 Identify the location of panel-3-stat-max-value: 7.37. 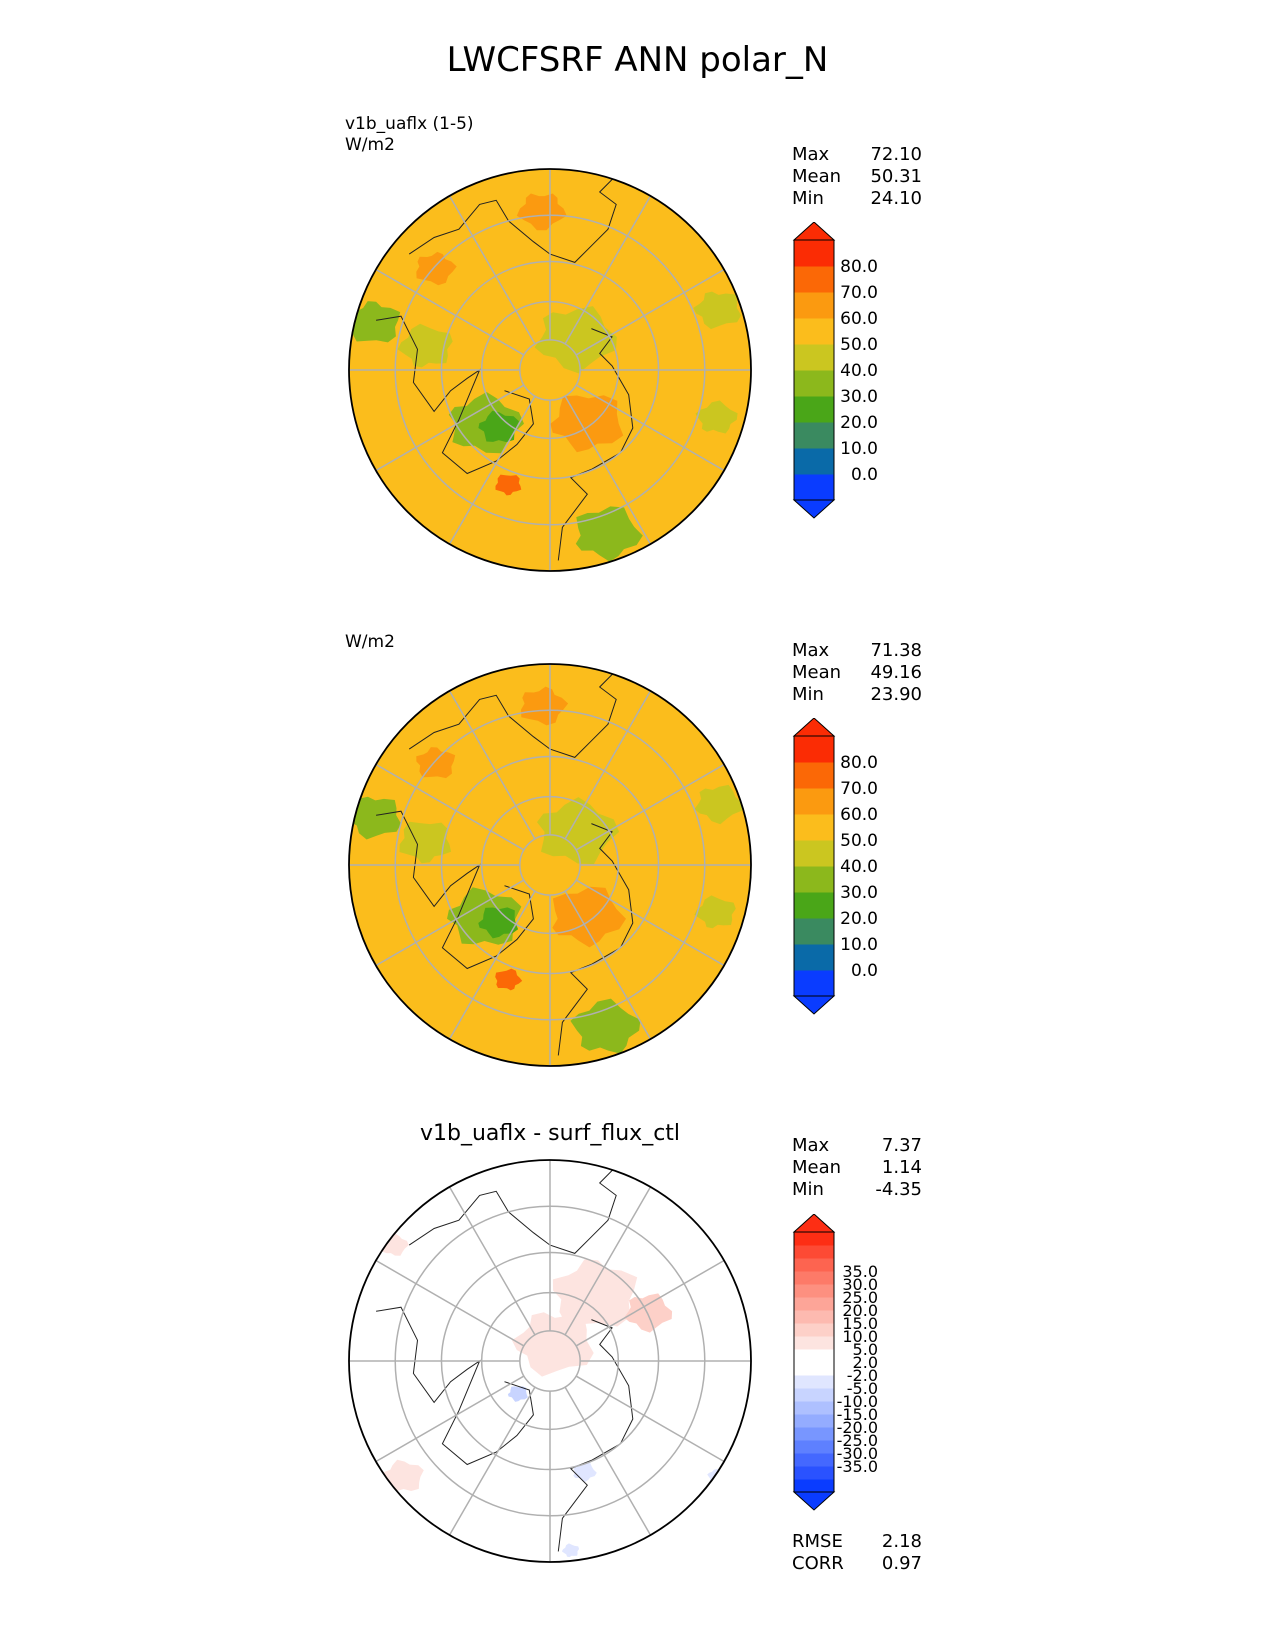
(901, 1145).